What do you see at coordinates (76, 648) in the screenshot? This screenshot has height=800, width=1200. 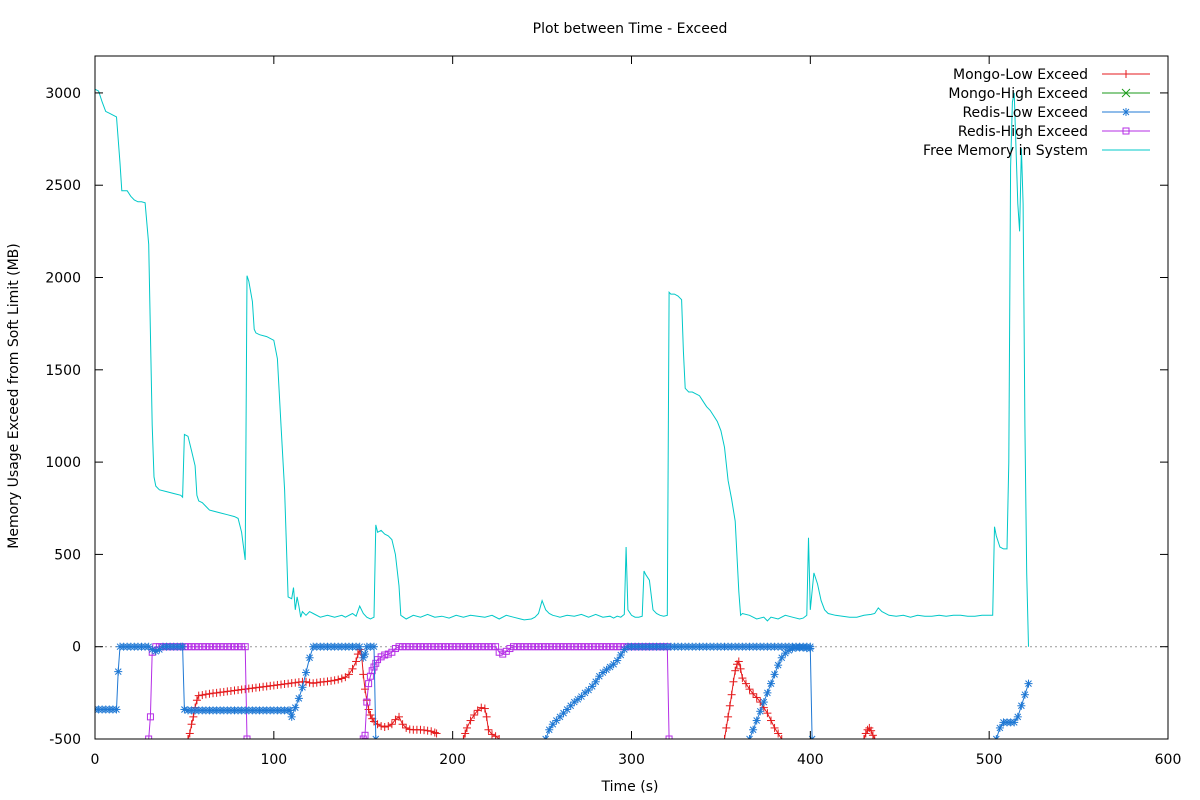 I see `y-tick-label: 0` at bounding box center [76, 648].